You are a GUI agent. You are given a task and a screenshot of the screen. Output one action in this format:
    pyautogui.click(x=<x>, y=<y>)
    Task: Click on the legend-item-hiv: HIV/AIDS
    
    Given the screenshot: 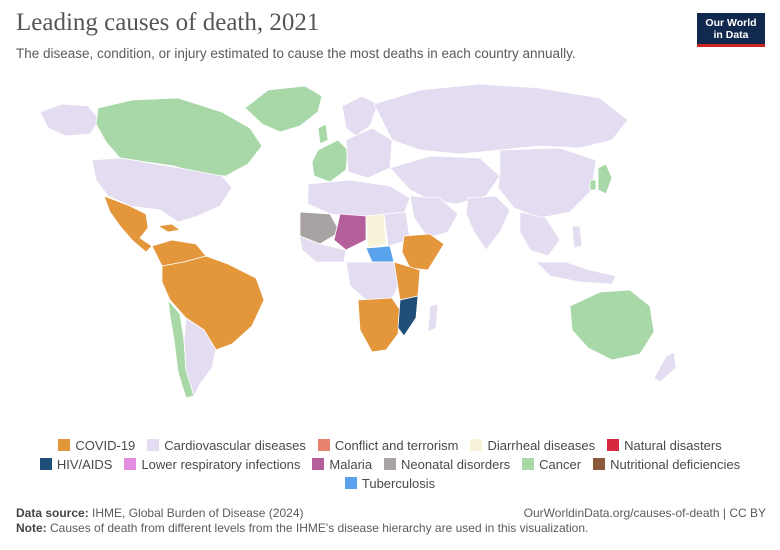 What is the action you would take?
    pyautogui.click(x=76, y=464)
    